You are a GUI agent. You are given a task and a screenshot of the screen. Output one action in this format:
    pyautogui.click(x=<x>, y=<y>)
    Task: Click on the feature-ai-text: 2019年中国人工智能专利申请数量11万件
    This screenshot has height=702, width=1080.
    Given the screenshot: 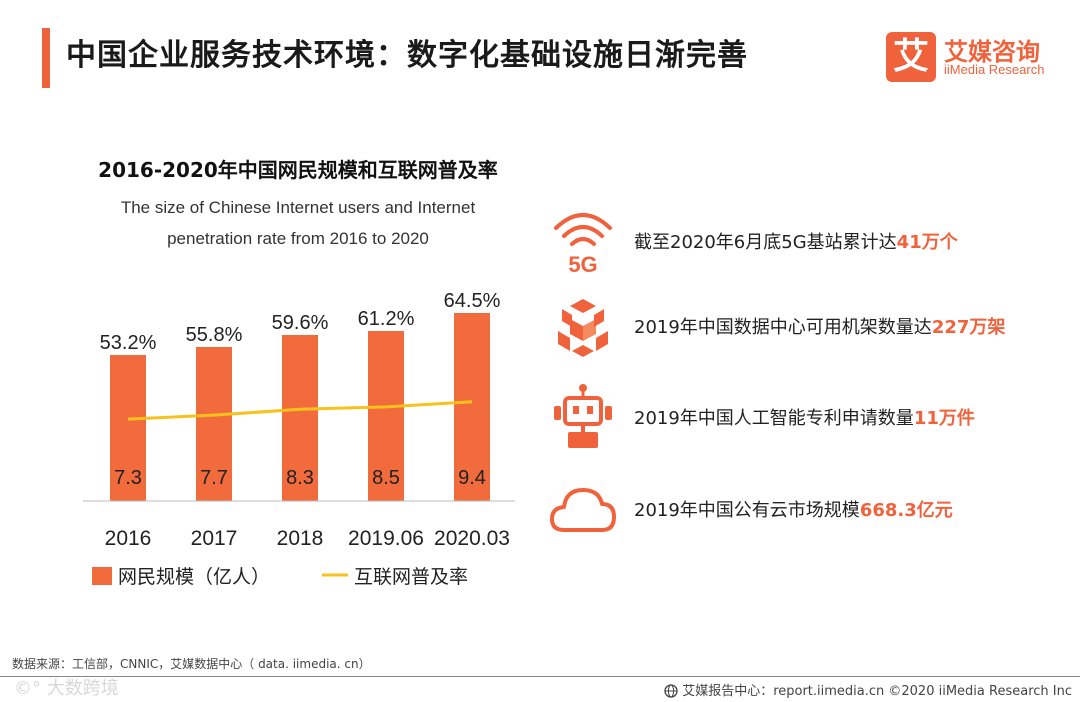 What is the action you would take?
    pyautogui.click(x=804, y=417)
    